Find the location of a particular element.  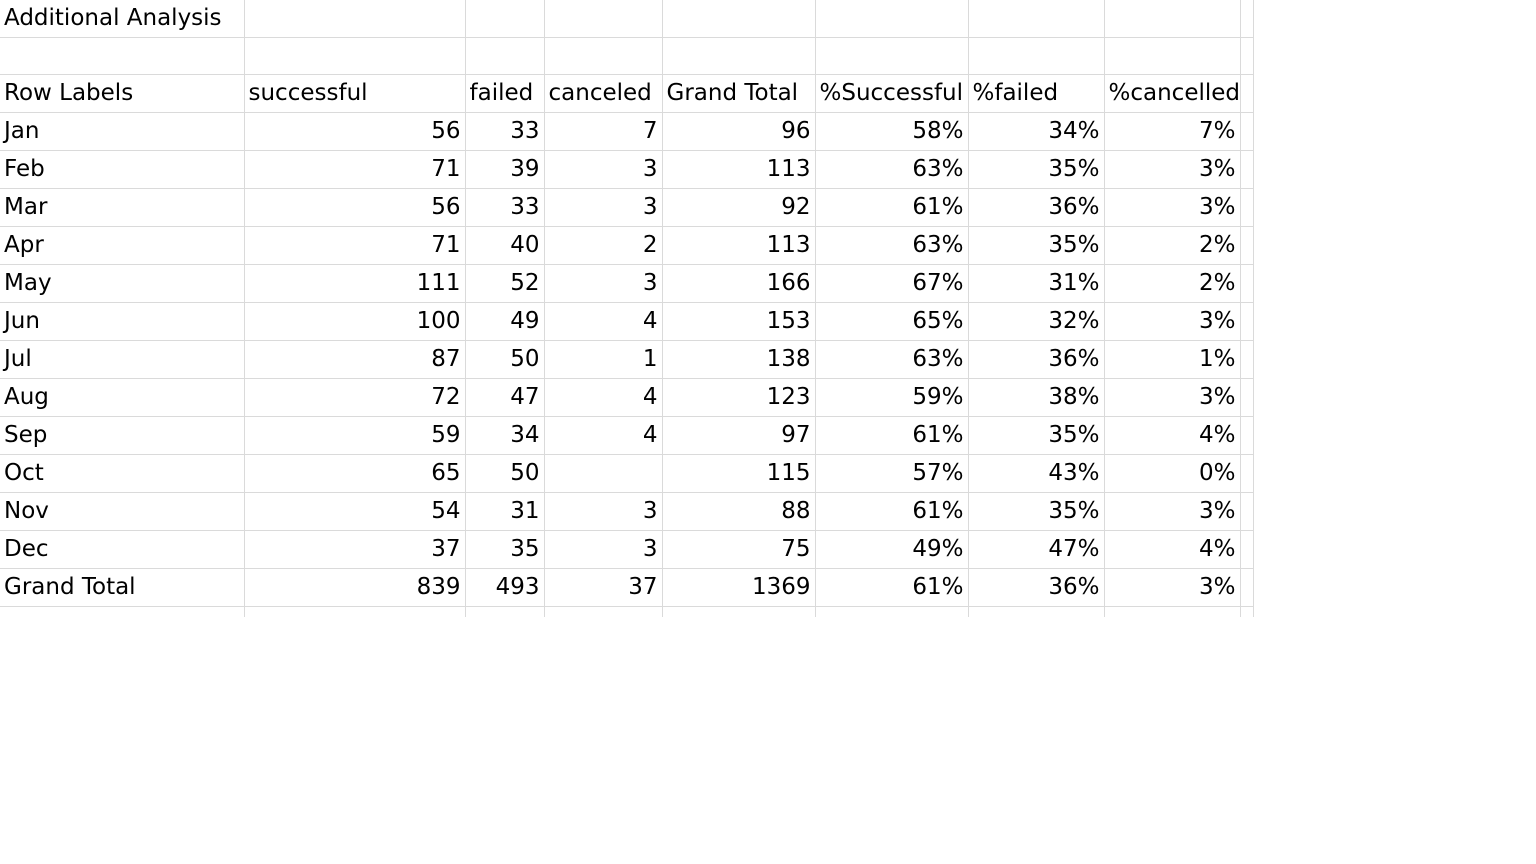

header-canceled: canceled is located at coordinates (603, 93).